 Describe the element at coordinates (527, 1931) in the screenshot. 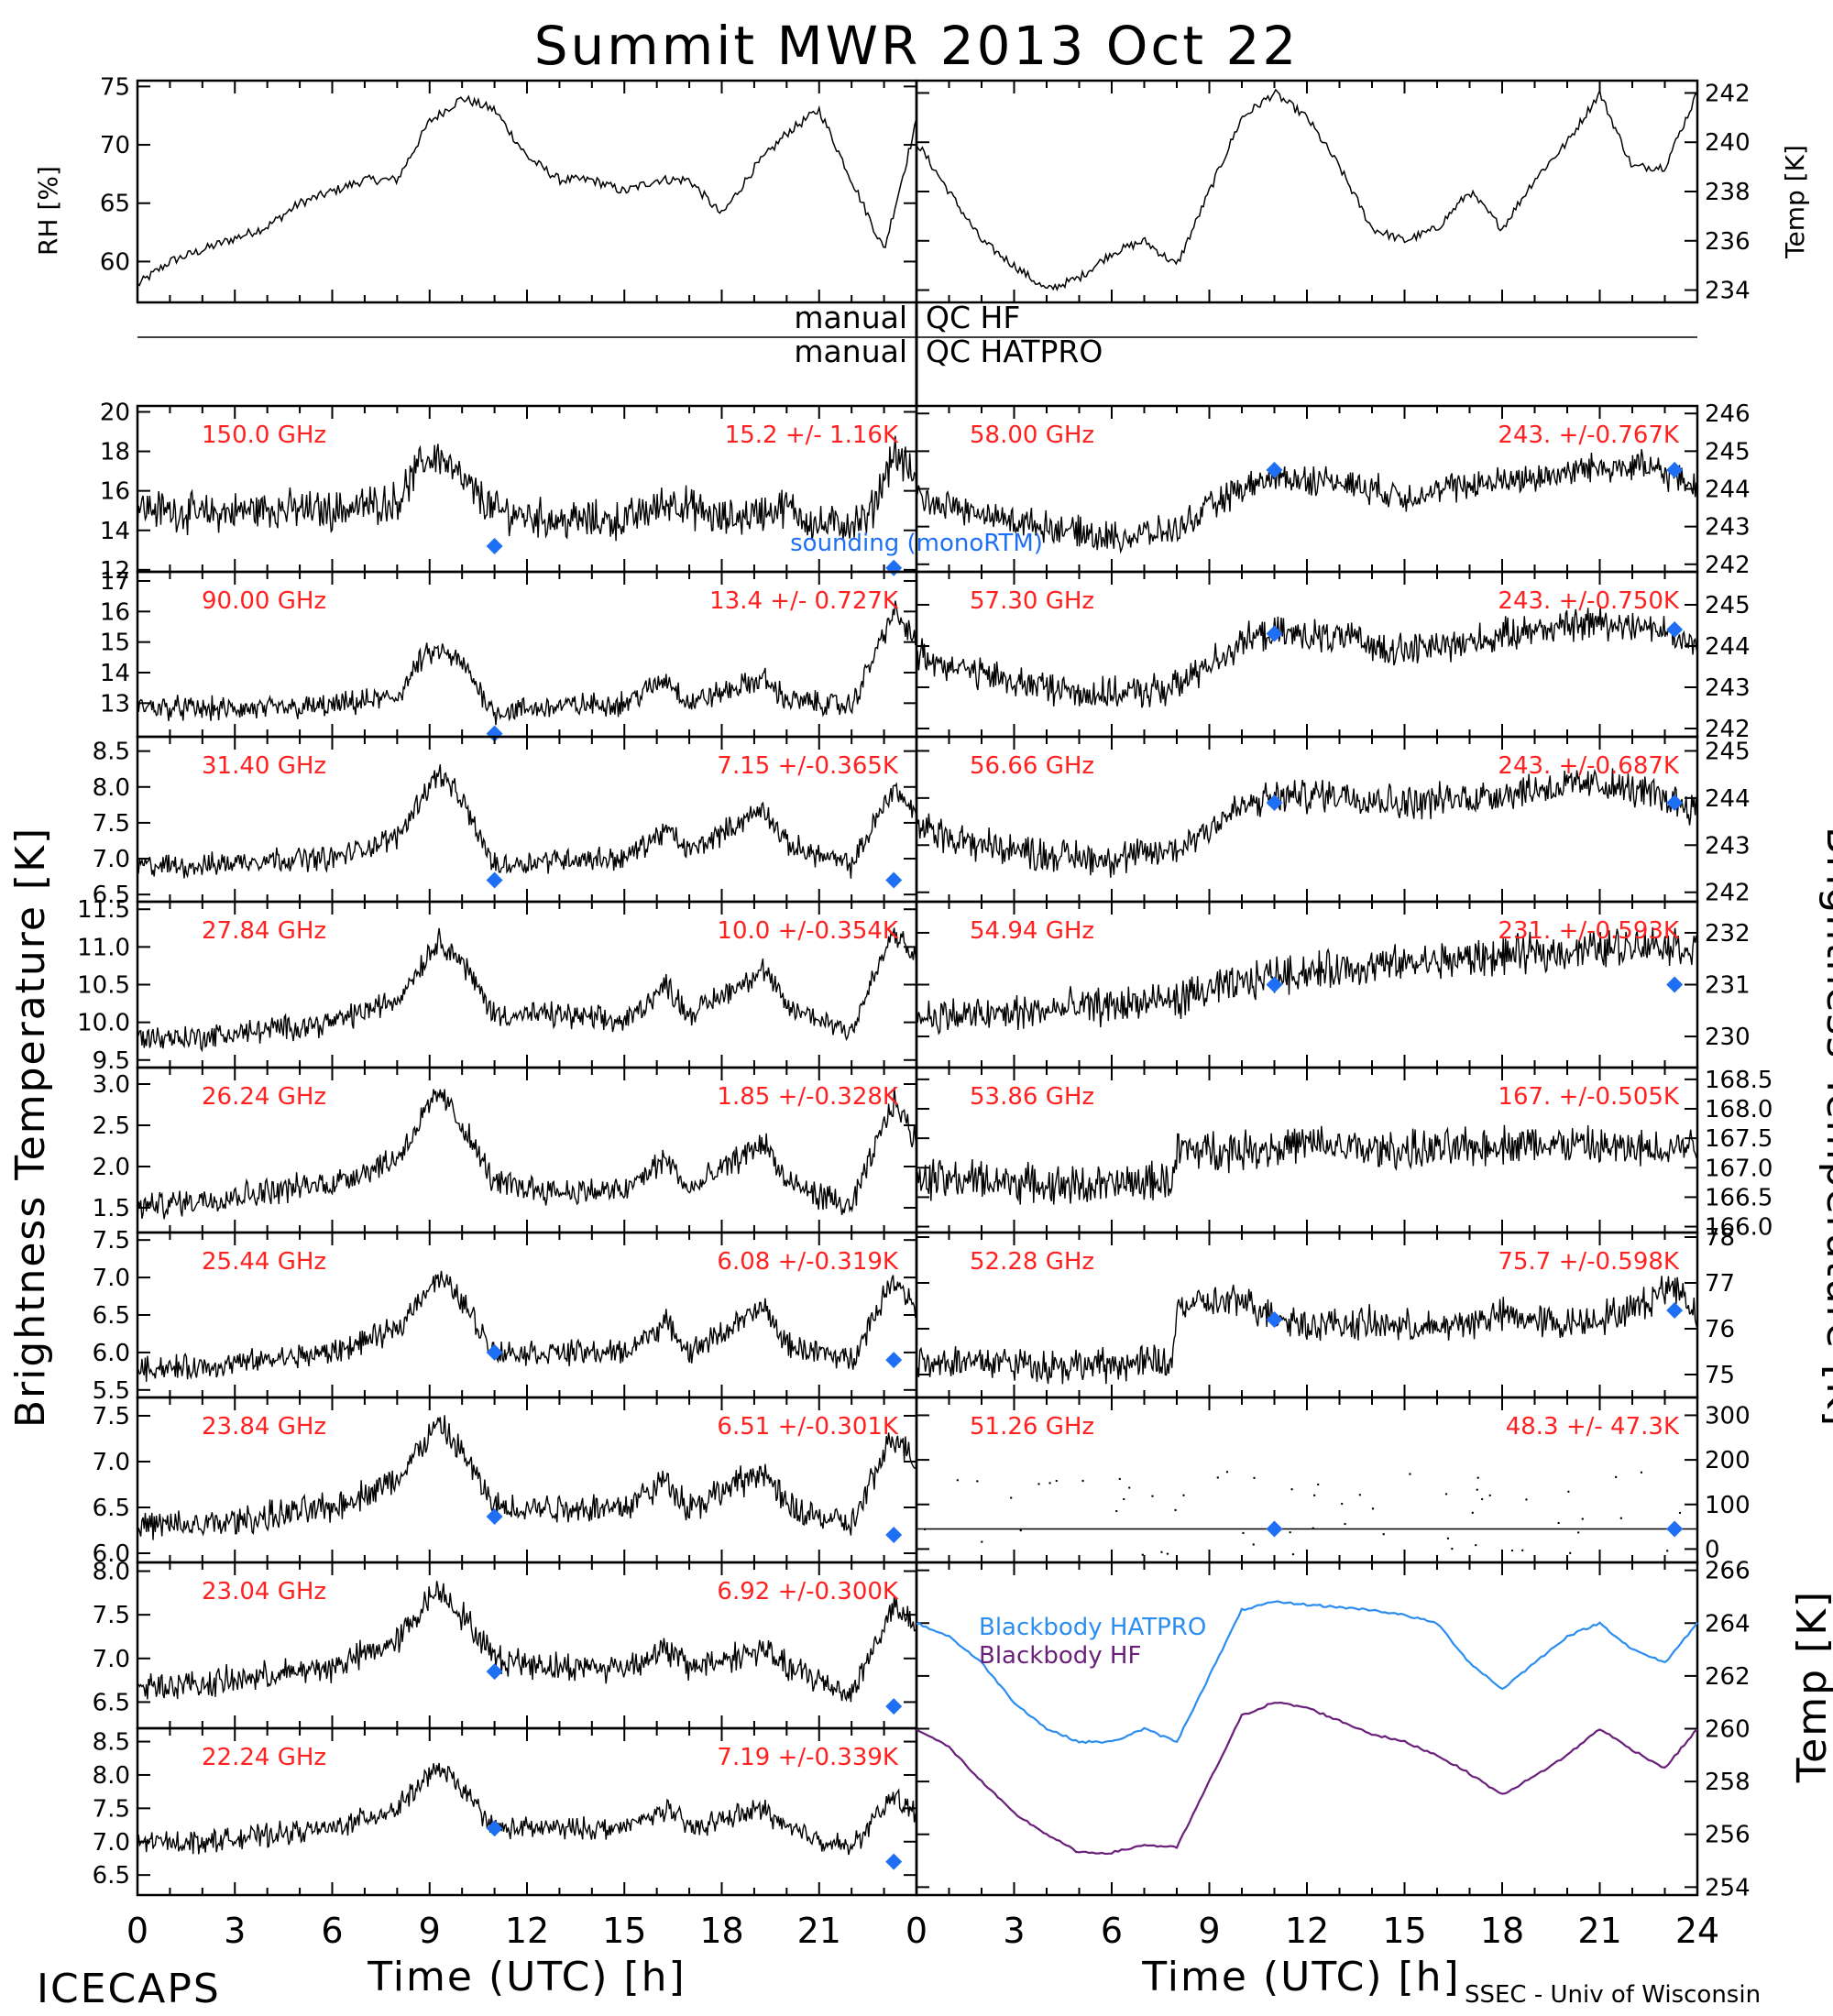

I see `x-tick-label: 12` at that location.